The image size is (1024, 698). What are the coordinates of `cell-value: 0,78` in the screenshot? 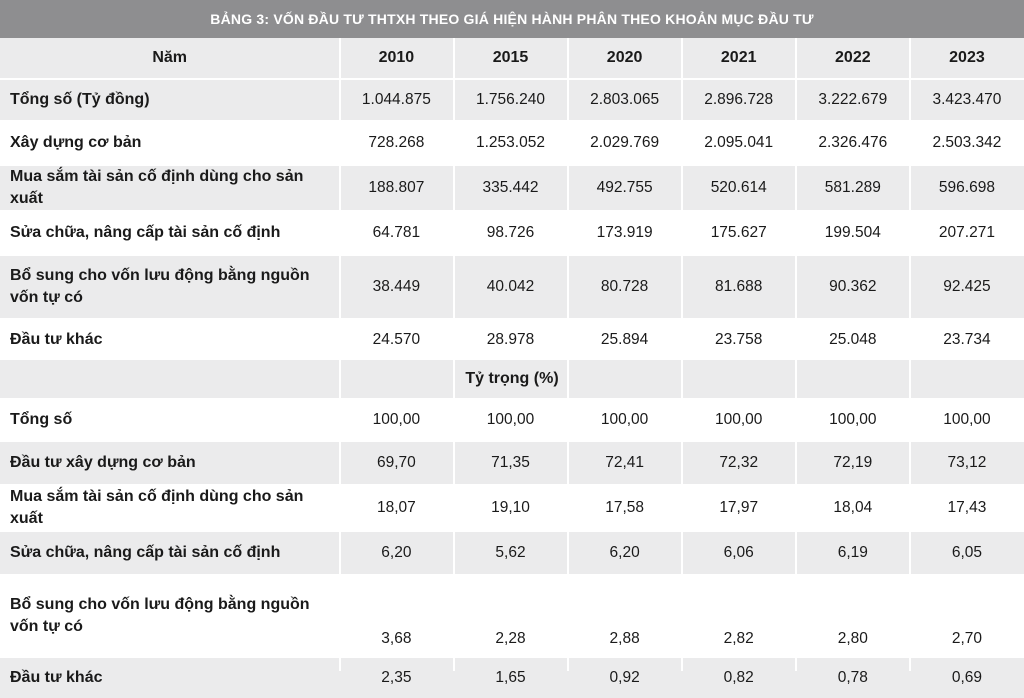 It's located at (852, 677).